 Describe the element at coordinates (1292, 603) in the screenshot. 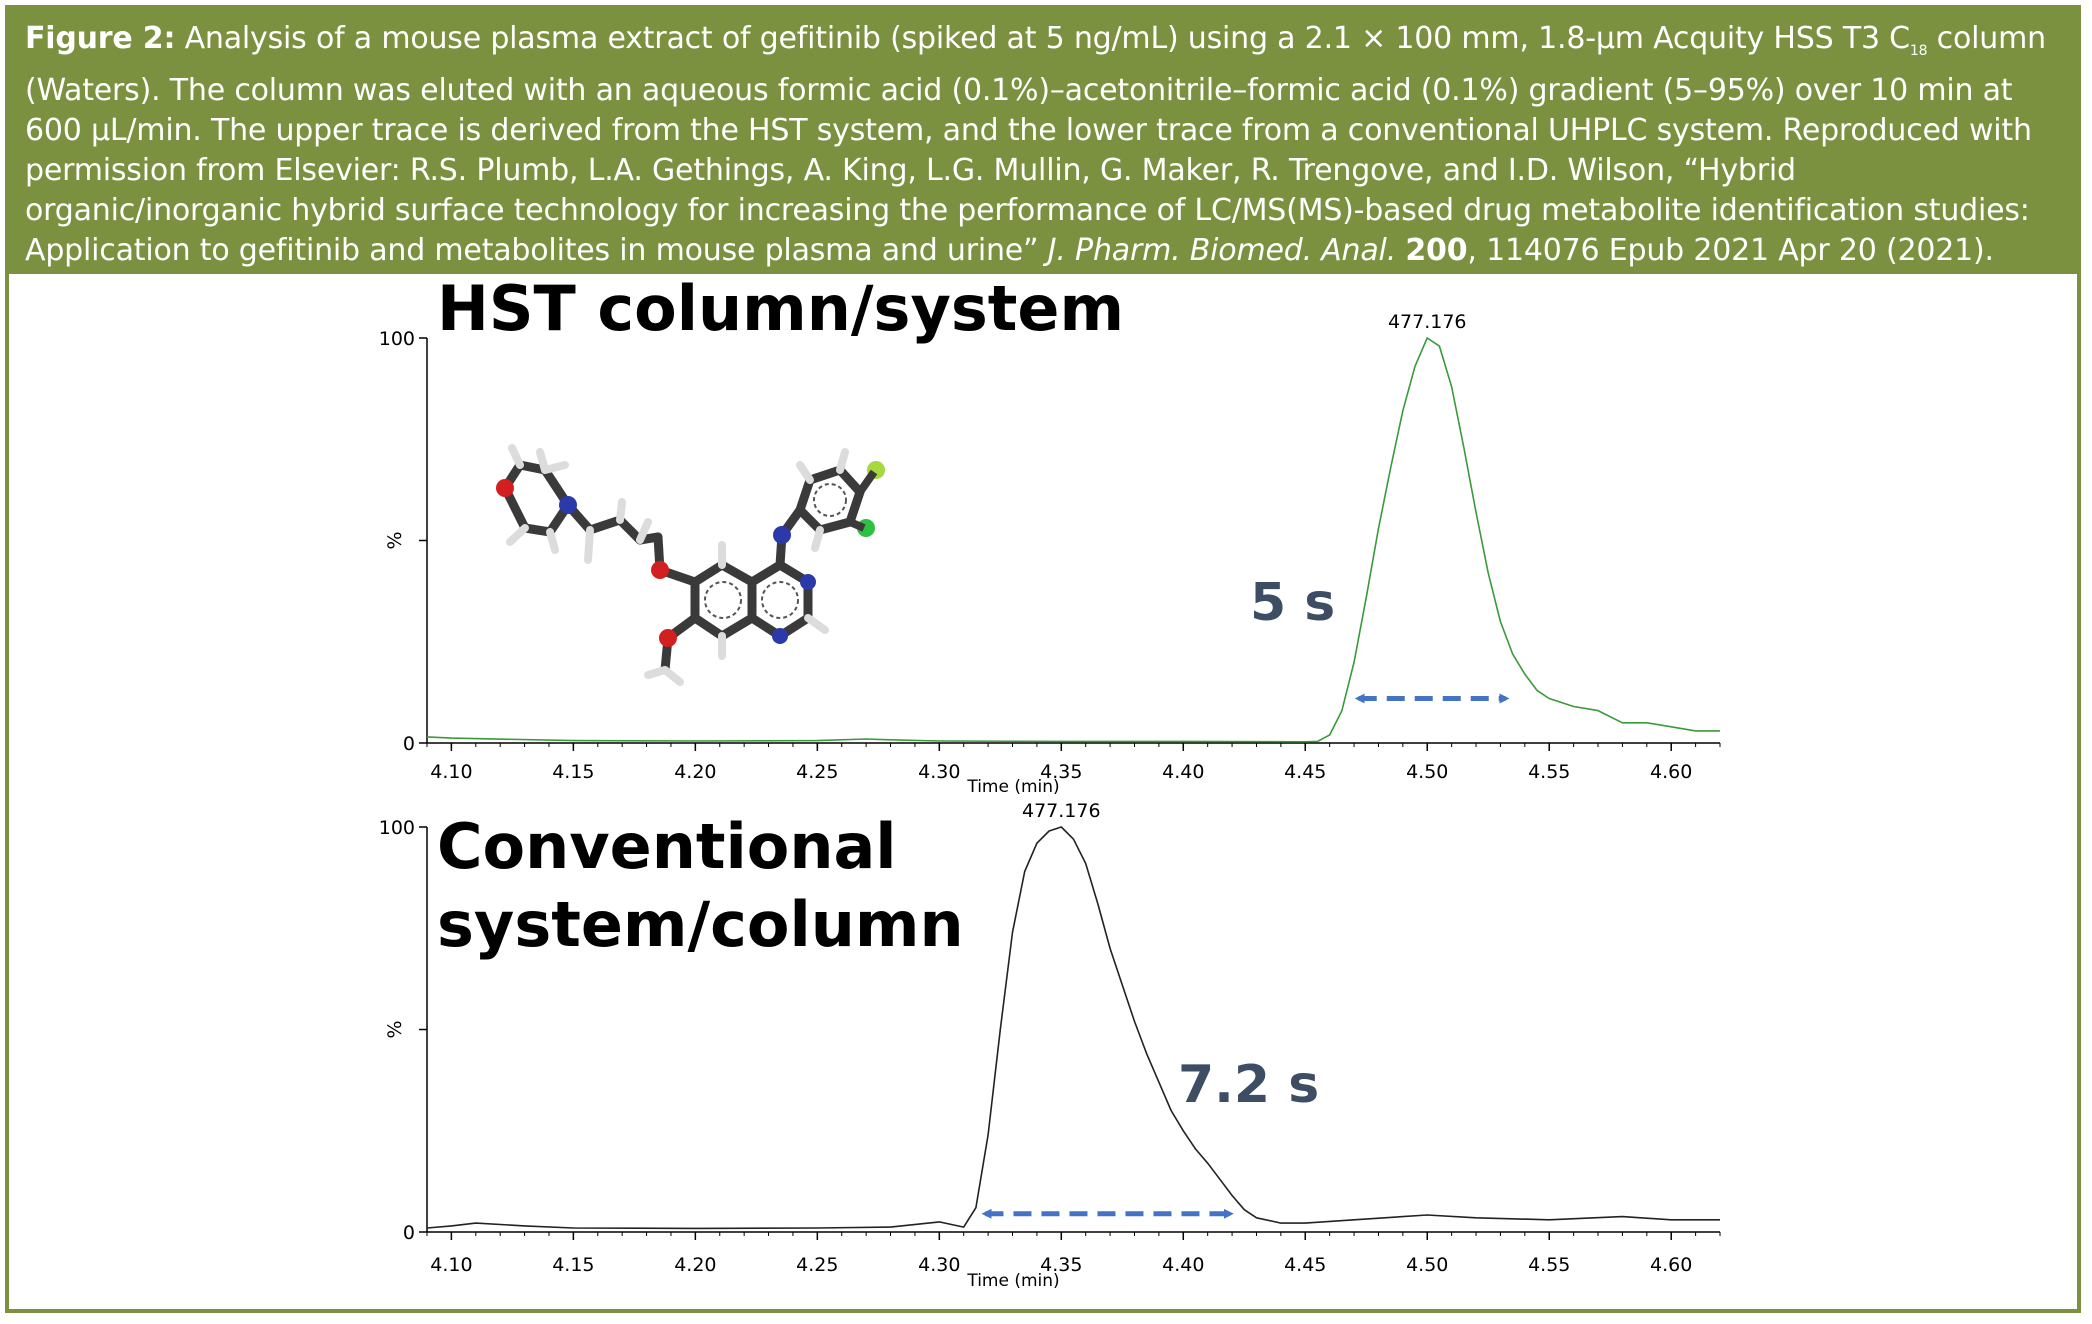

I see `peak-width-label: 5 s` at that location.